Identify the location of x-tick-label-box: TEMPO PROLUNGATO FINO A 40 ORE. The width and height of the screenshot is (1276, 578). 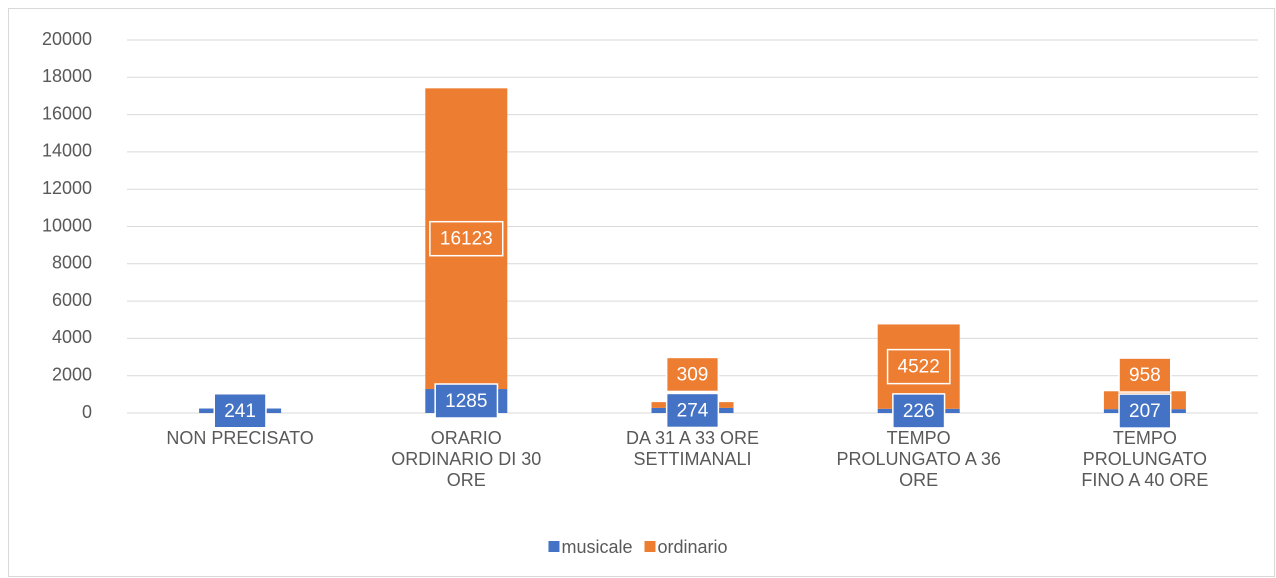
(1145, 459).